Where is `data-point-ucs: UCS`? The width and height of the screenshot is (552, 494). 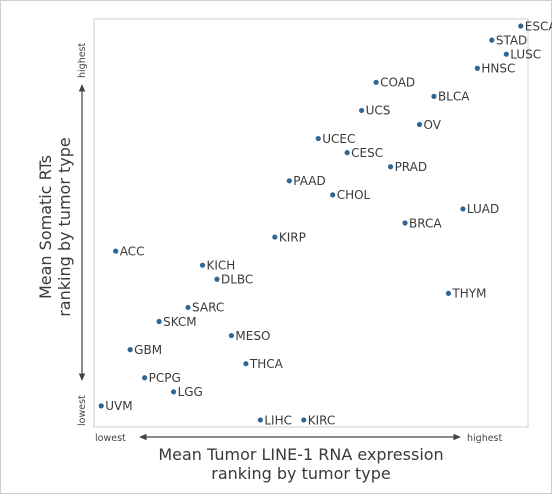 data-point-ucs: UCS is located at coordinates (374, 111).